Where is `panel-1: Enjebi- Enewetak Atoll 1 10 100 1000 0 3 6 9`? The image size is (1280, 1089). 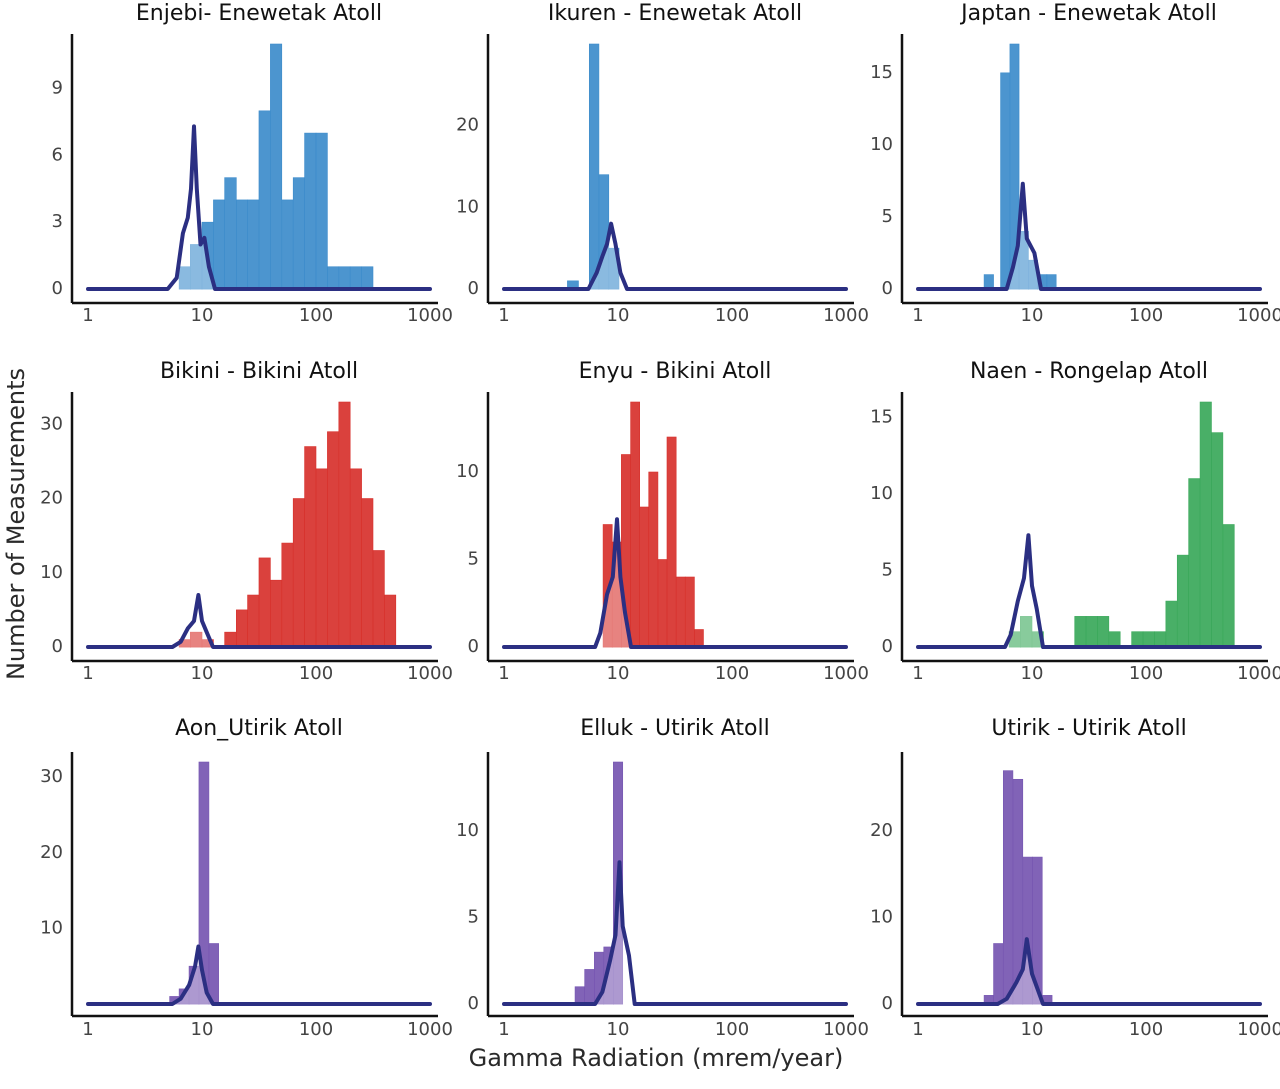 panel-1: Enjebi- Enewetak Atoll 1 10 100 1000 0 3 6 9 is located at coordinates (252, 163).